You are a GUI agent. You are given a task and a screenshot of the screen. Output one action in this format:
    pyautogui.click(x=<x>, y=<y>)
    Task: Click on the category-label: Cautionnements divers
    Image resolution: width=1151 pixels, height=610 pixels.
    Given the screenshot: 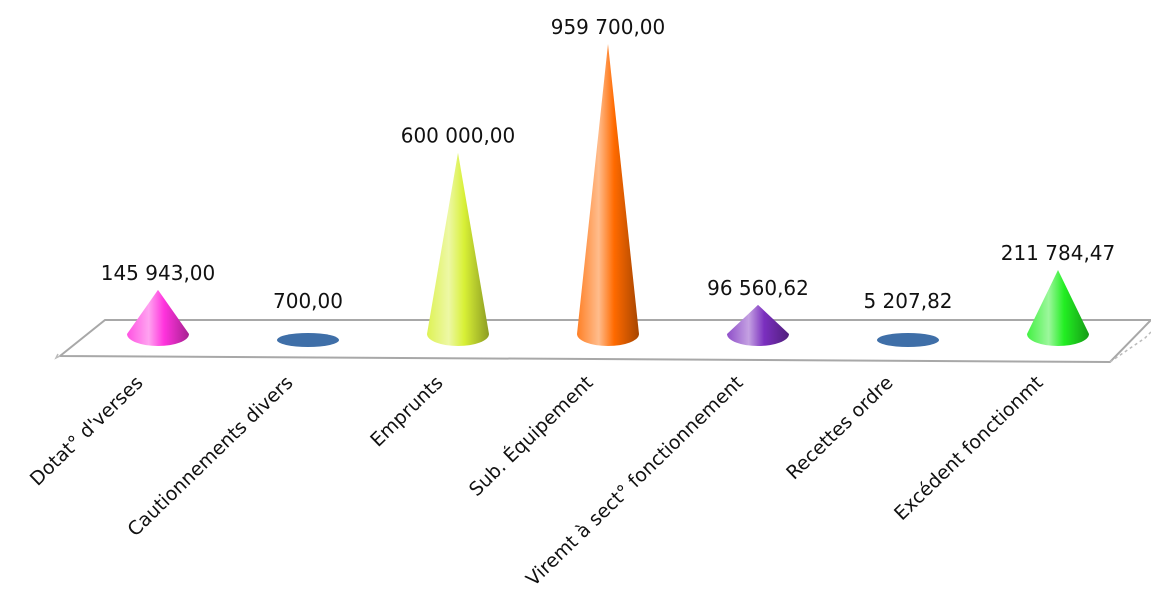 What is the action you would take?
    pyautogui.click(x=210, y=456)
    